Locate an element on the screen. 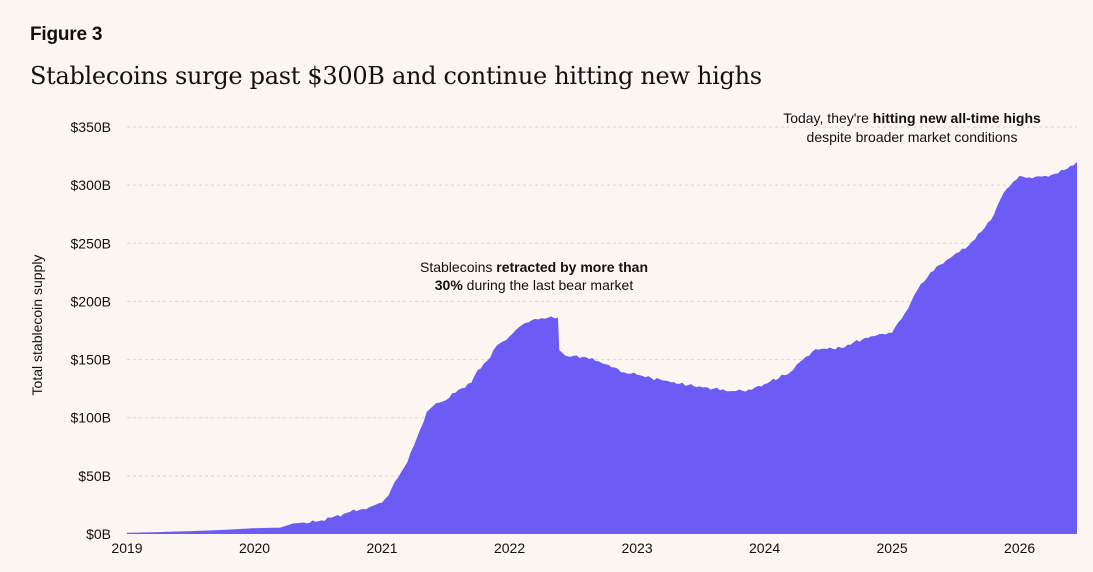 Image resolution: width=1093 pixels, height=572 pixels. figure-label: Figure 3 is located at coordinates (66, 34).